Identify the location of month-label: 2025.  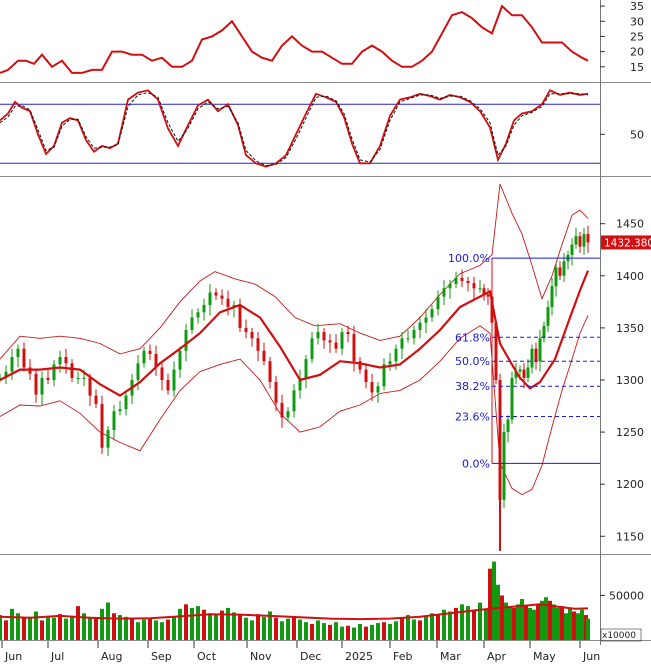
(359, 656).